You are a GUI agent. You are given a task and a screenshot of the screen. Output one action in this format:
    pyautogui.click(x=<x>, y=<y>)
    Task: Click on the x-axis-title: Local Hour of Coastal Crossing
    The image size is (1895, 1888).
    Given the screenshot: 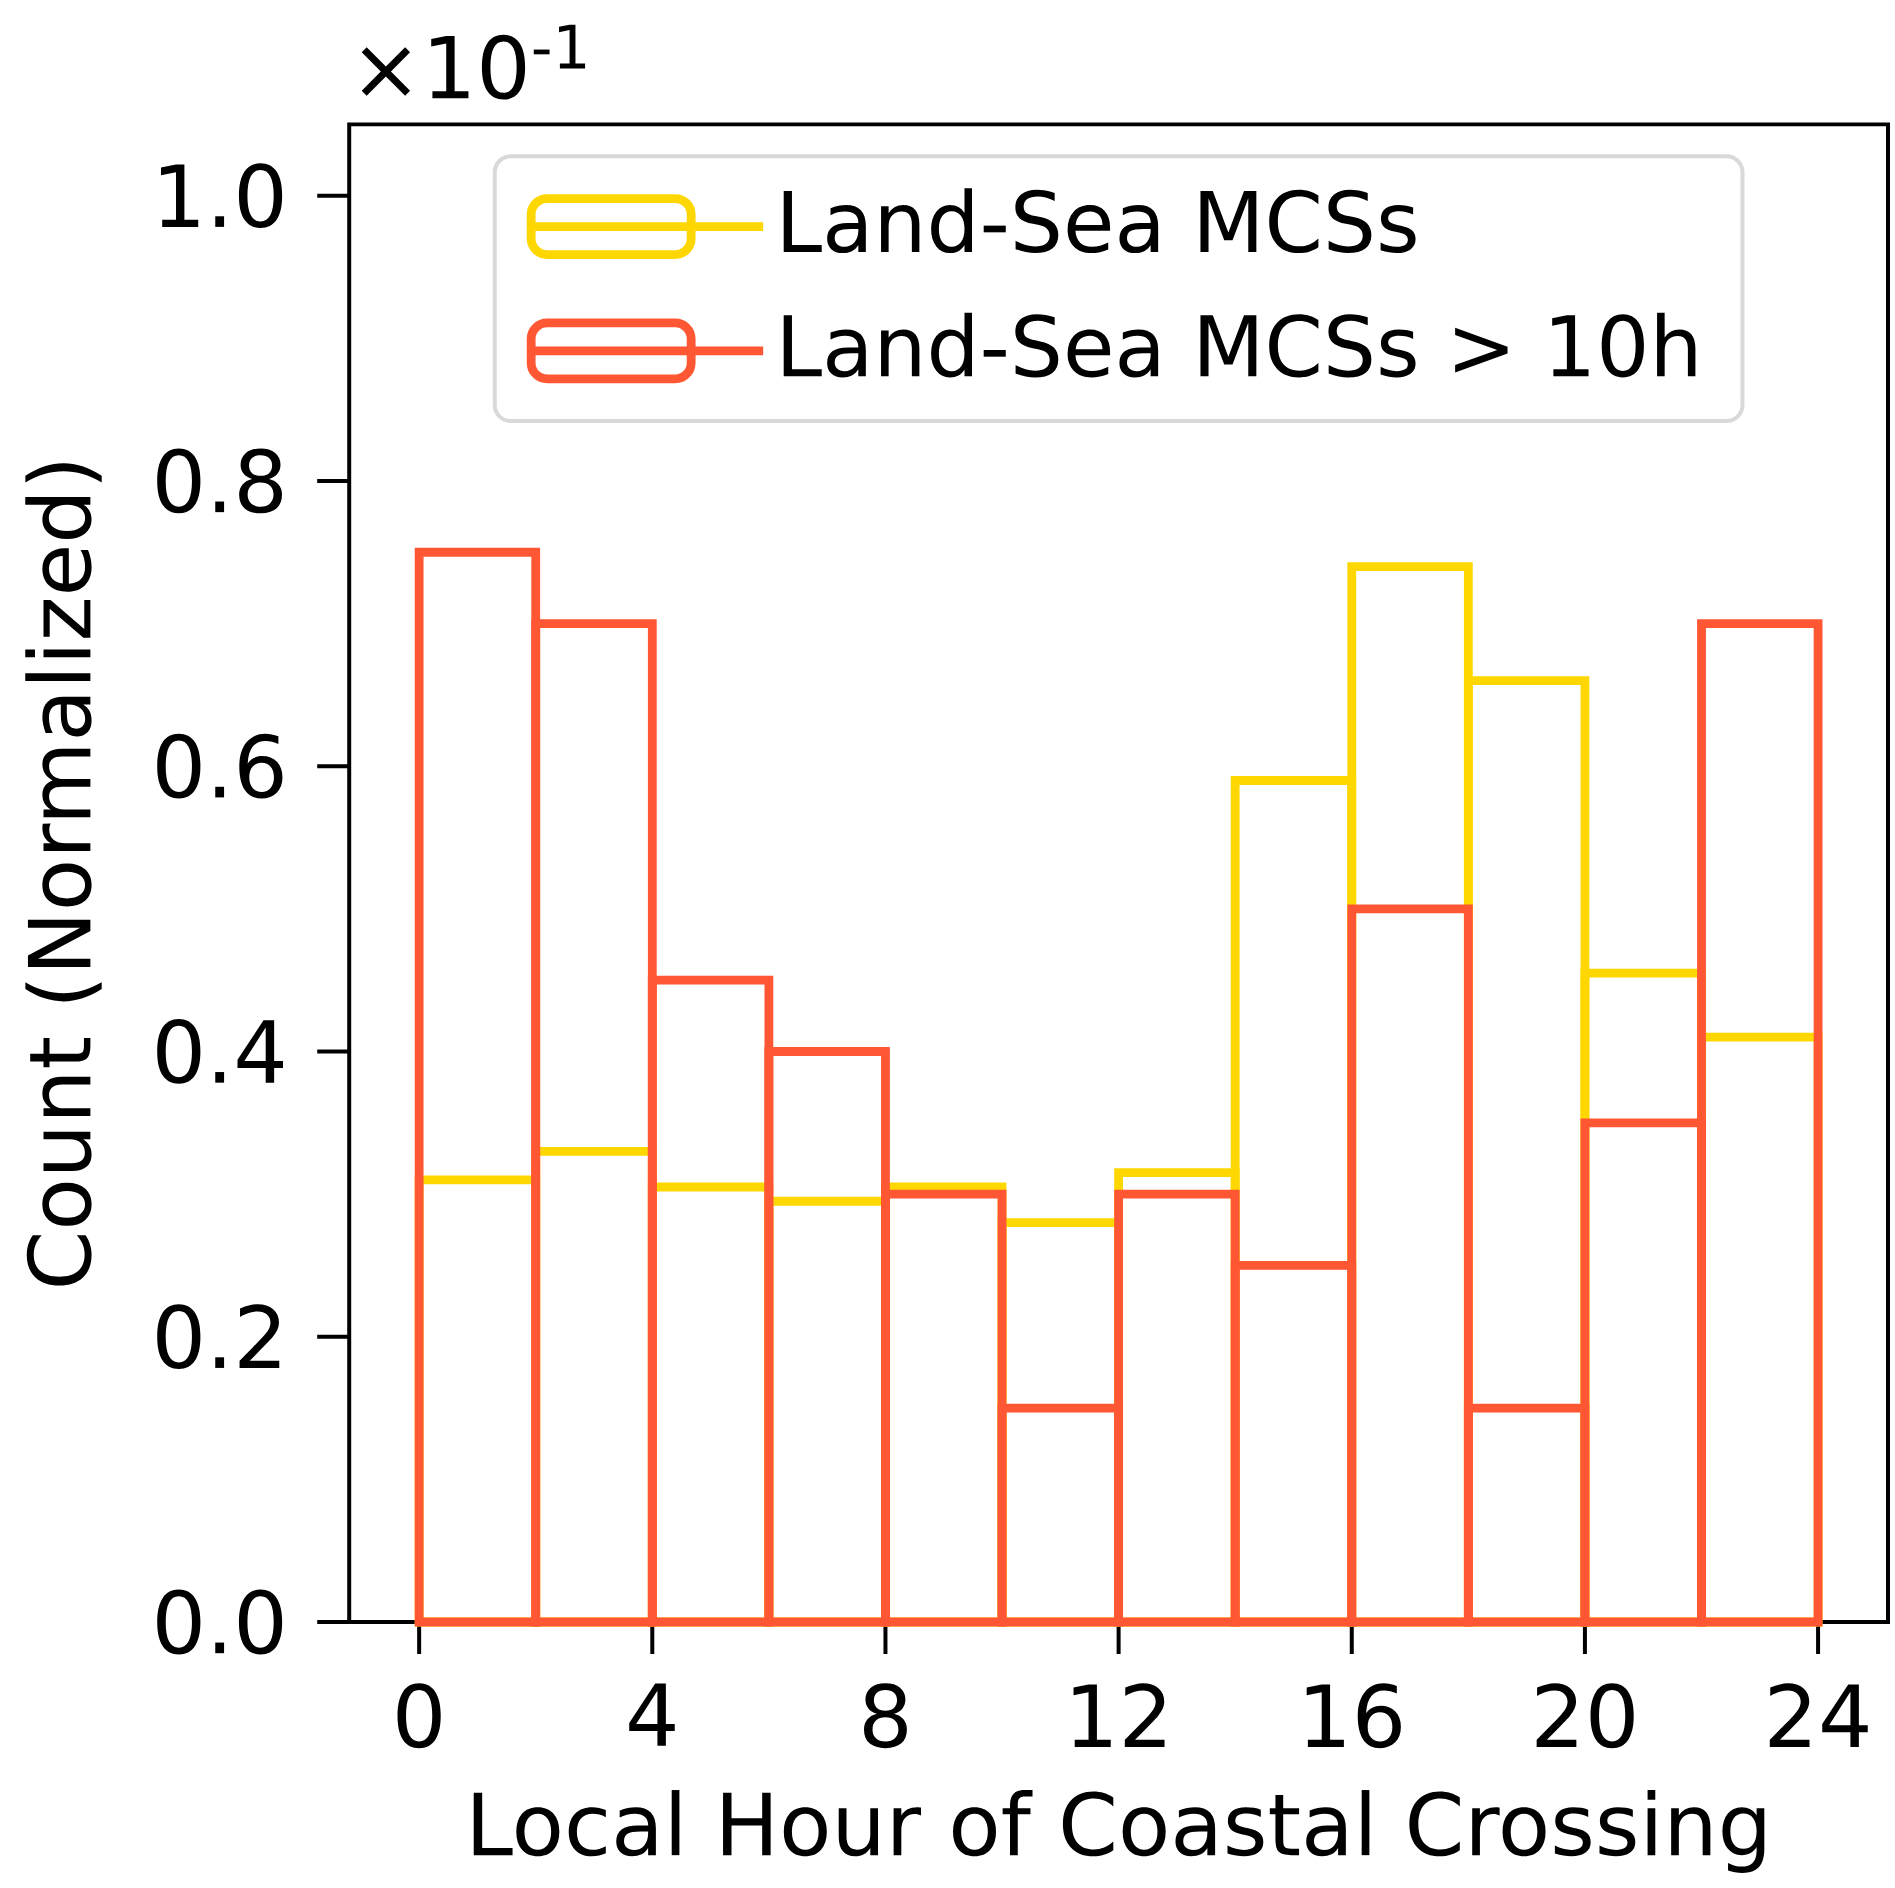 What is the action you would take?
    pyautogui.click(x=1119, y=1831)
    